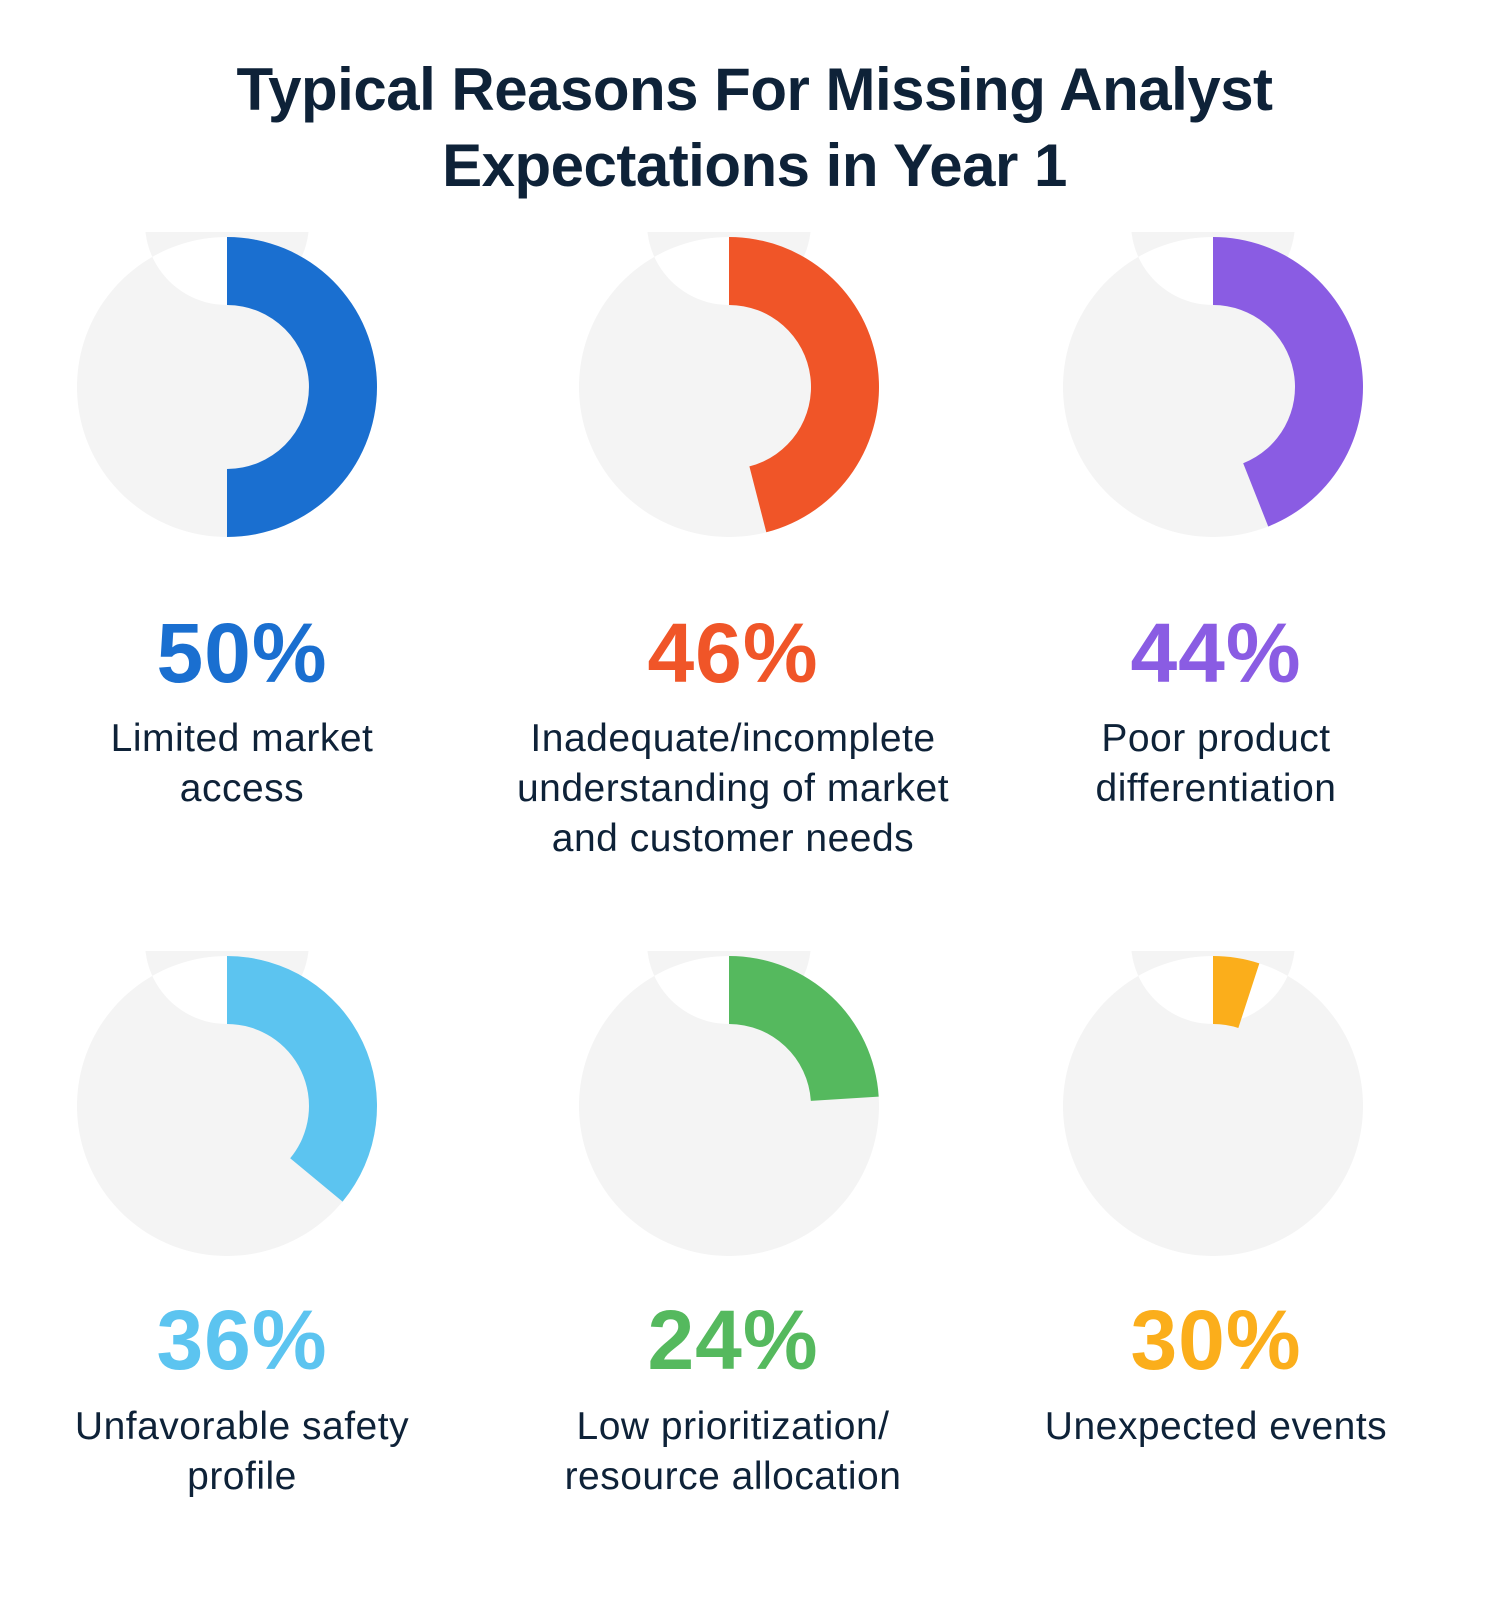 The width and height of the screenshot is (1509, 1617). Describe the element at coordinates (242, 788) in the screenshot. I see `category-label-1-line-2: access` at that location.